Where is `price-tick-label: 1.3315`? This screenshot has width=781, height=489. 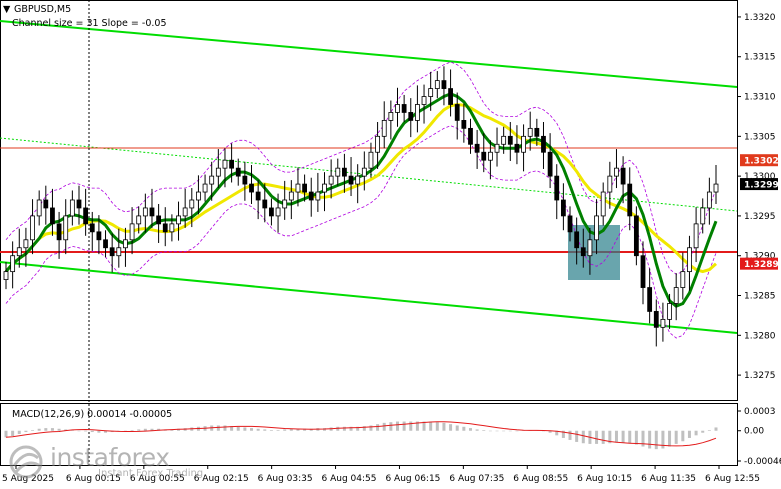 price-tick-label: 1.3315 is located at coordinates (760, 58).